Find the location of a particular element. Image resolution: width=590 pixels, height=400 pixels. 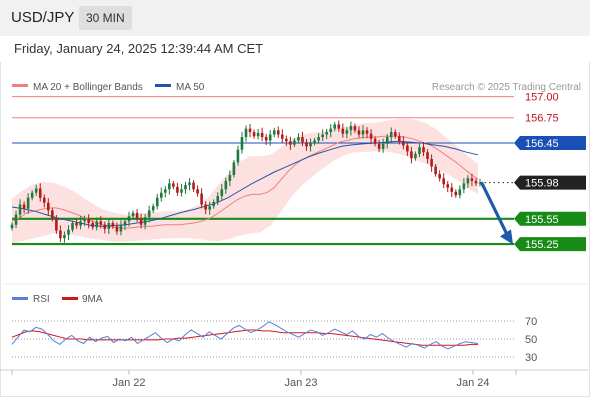

header-bar: USD/JPY 30 MIN is located at coordinates (295, 18).